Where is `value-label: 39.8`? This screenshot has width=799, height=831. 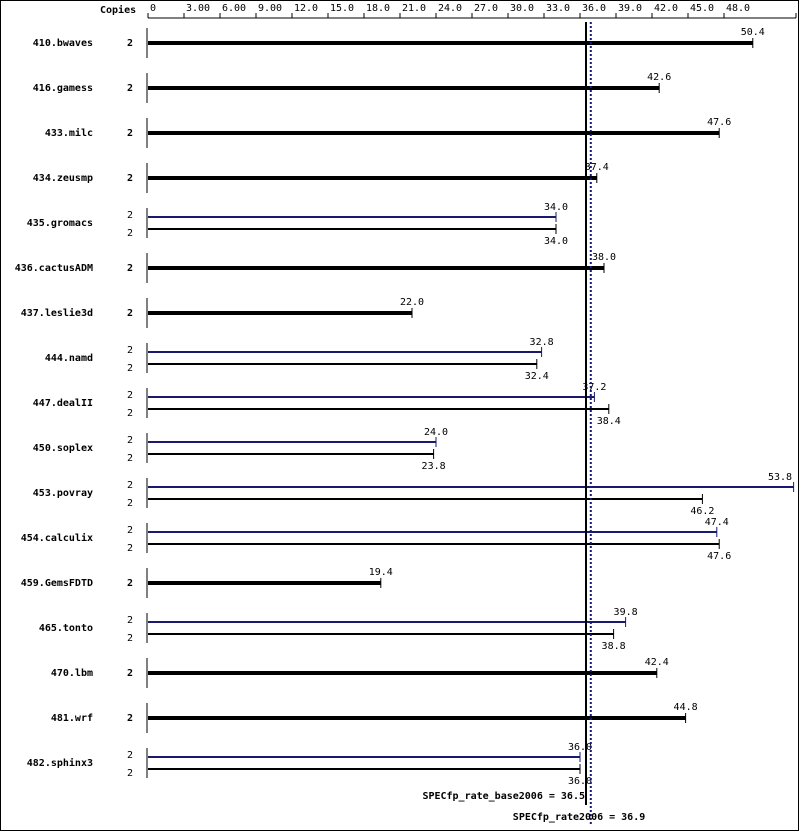
value-label: 39.8 is located at coordinates (626, 612).